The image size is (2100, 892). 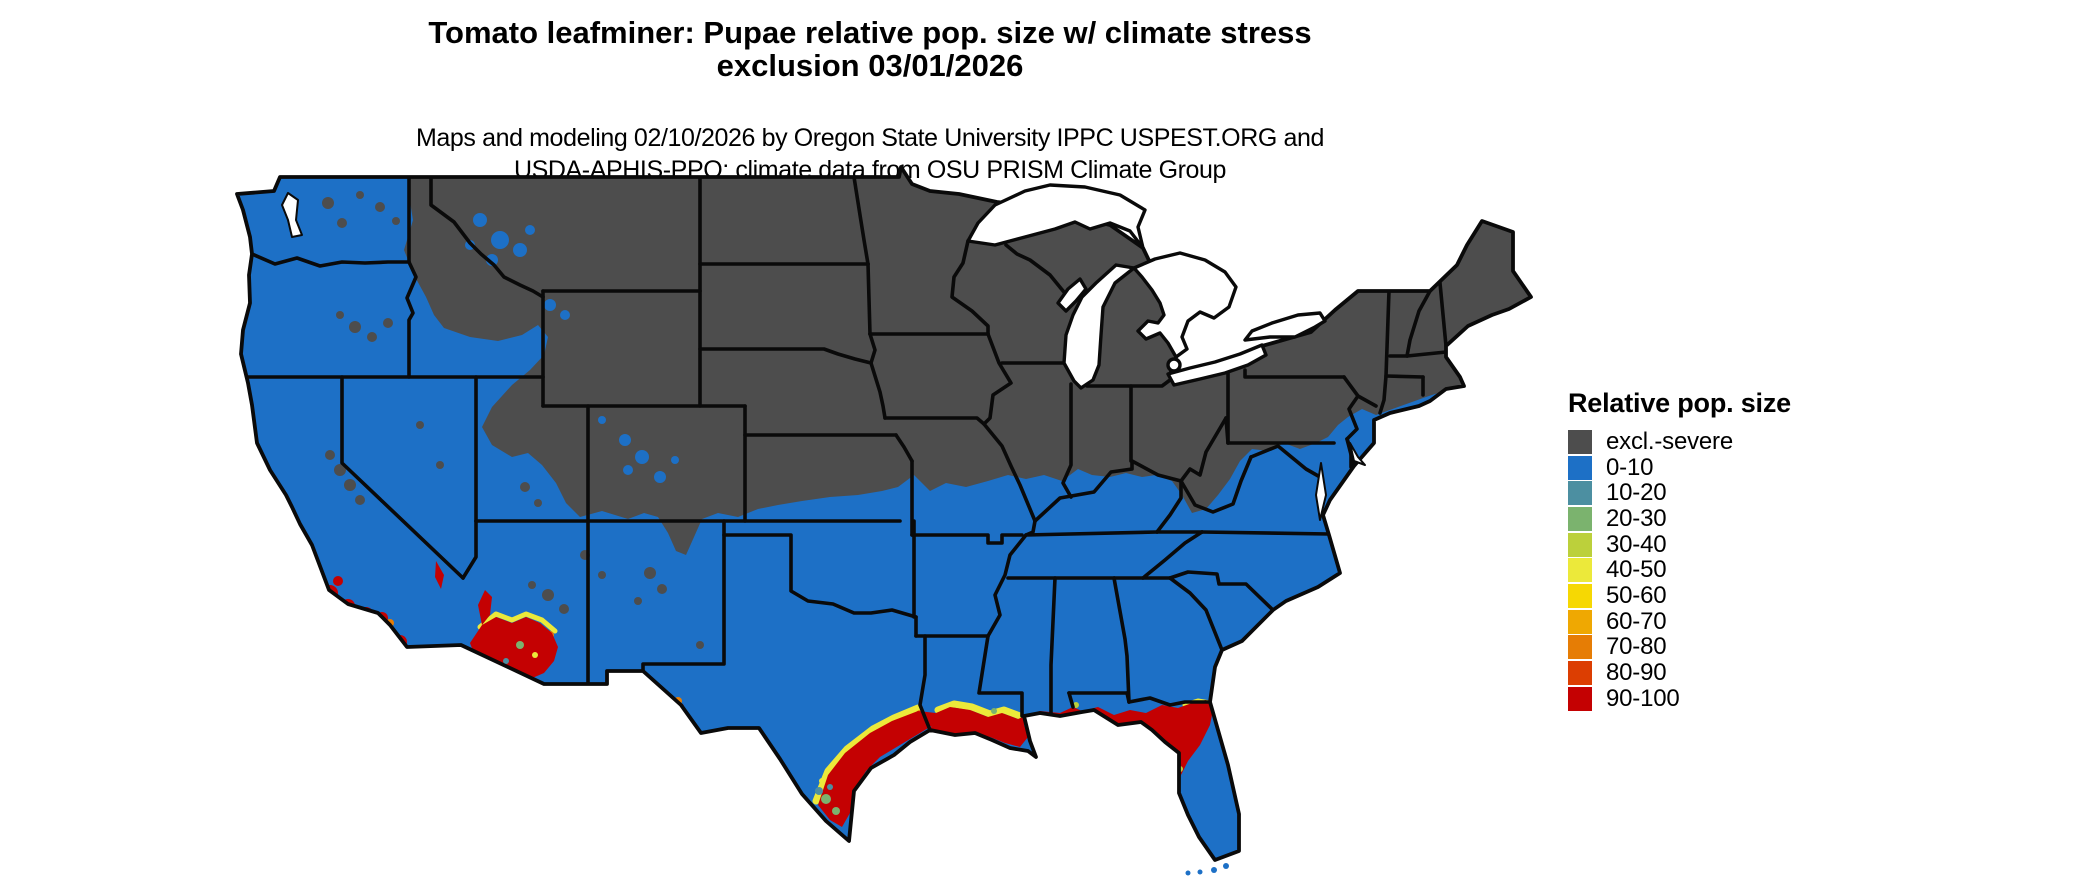 What do you see at coordinates (1718, 698) in the screenshot?
I see `legend-item: 90-100` at bounding box center [1718, 698].